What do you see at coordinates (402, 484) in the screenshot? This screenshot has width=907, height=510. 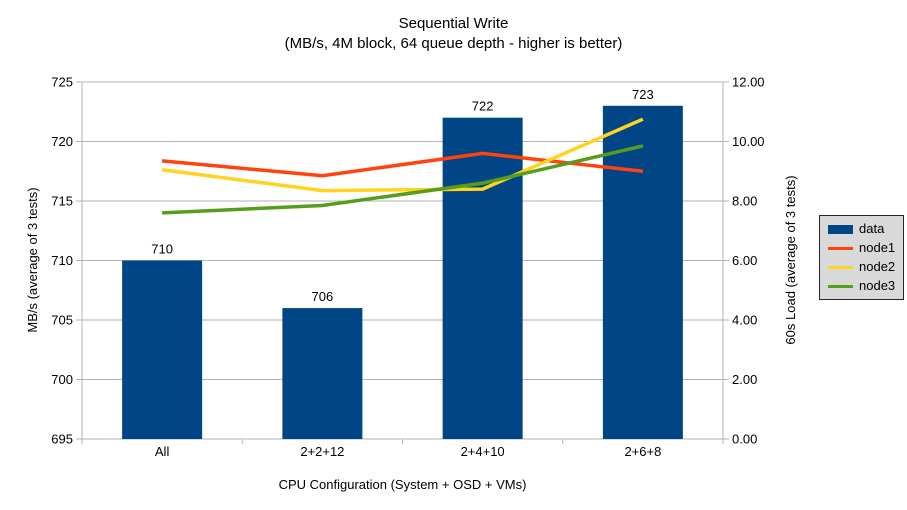 I see `x-axis-title: CPU Configuration (System + OSD + VMs)` at bounding box center [402, 484].